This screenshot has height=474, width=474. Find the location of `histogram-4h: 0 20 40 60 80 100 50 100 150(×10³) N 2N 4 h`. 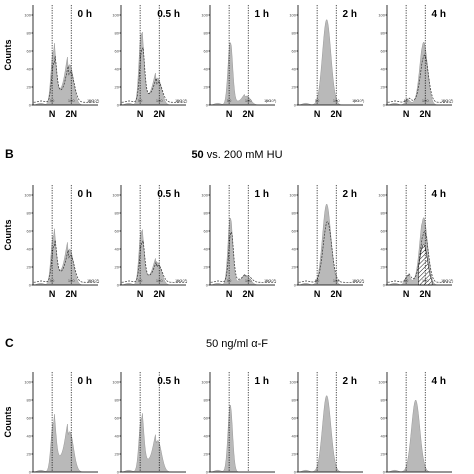

histogram-4h: 0 20 40 60 80 100 50 100 150(×10³) N 2N 4 h is located at coordinates (416, 62).